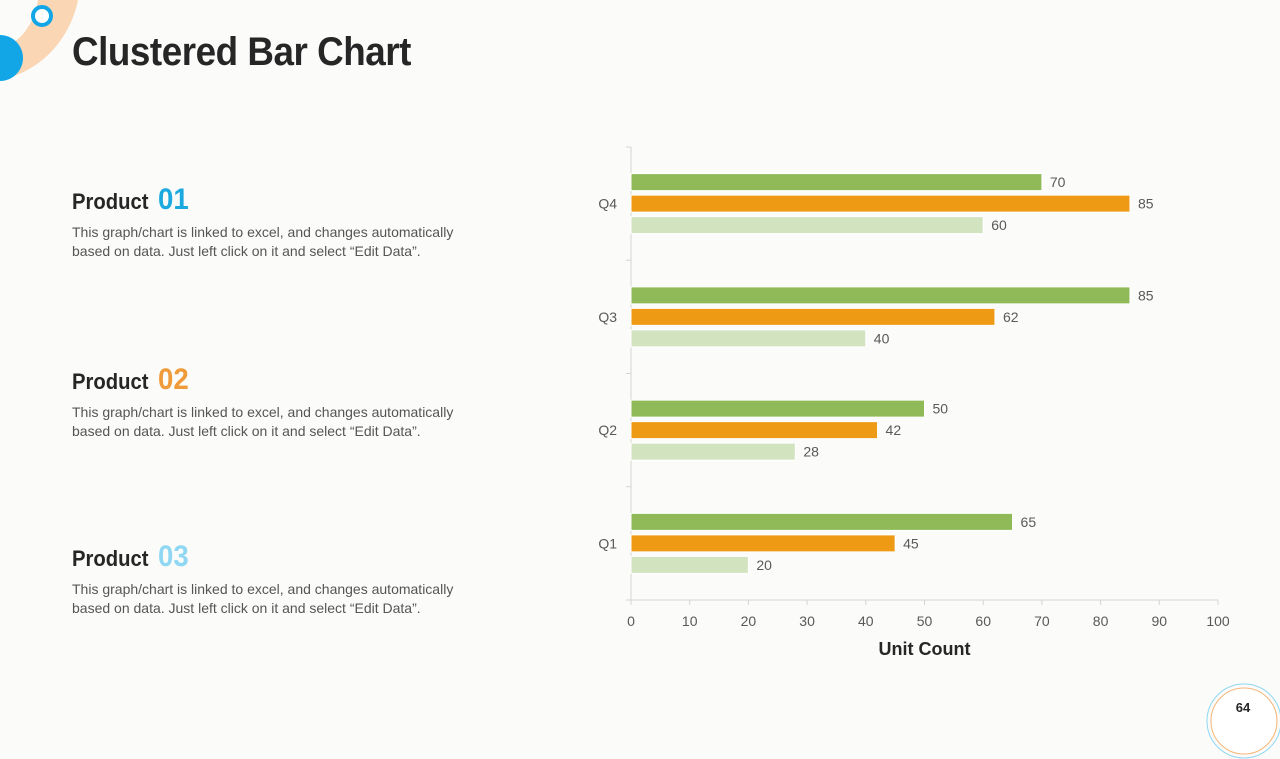  Describe the element at coordinates (811, 452) in the screenshot. I see `bar-data-label: 28` at that location.